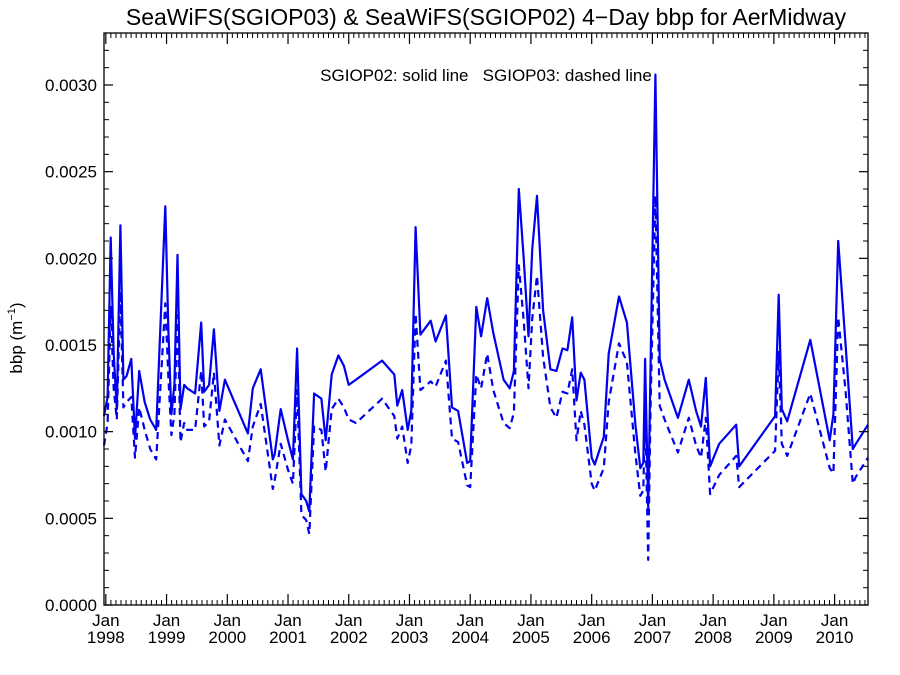 This screenshot has width=900, height=675. I want to click on x-tick-label-year: 2009, so click(774, 637).